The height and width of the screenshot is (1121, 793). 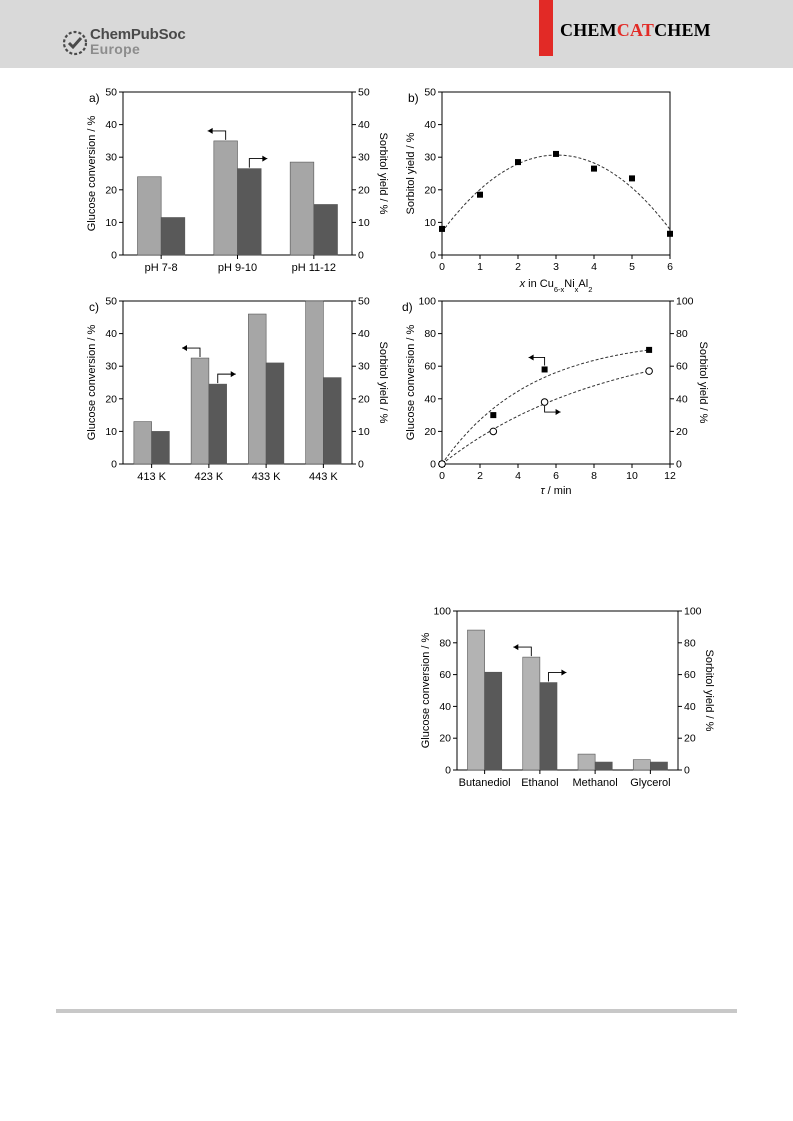 What do you see at coordinates (480, 267) in the screenshot?
I see `x-tick-label-b: 1` at bounding box center [480, 267].